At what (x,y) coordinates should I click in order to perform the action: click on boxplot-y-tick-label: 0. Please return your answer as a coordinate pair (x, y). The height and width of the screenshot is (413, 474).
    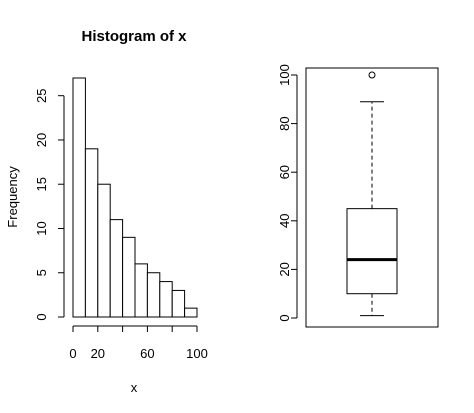
    Looking at the image, I should click on (284, 317).